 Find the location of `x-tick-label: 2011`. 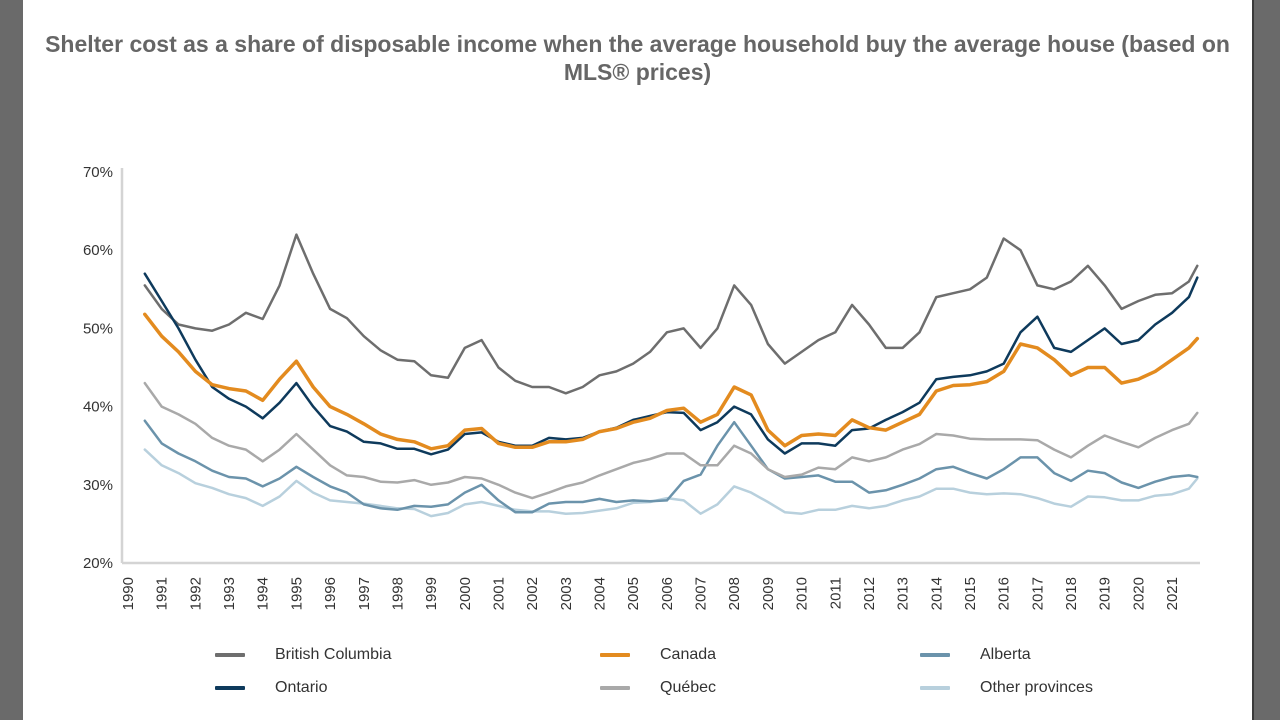

x-tick-label: 2011 is located at coordinates (835, 593).